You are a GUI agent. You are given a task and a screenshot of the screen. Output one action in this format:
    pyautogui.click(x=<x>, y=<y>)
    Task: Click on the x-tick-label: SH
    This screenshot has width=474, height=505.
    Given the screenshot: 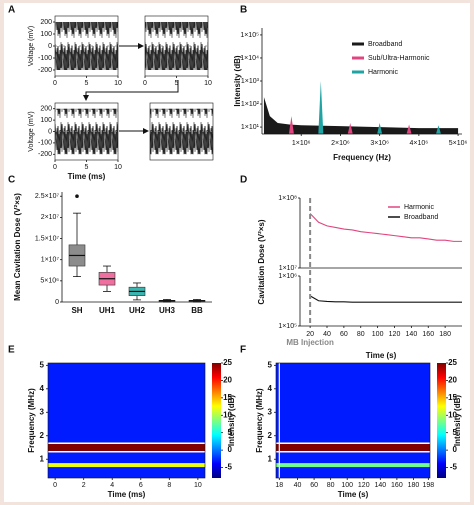 What is the action you would take?
    pyautogui.click(x=76, y=310)
    